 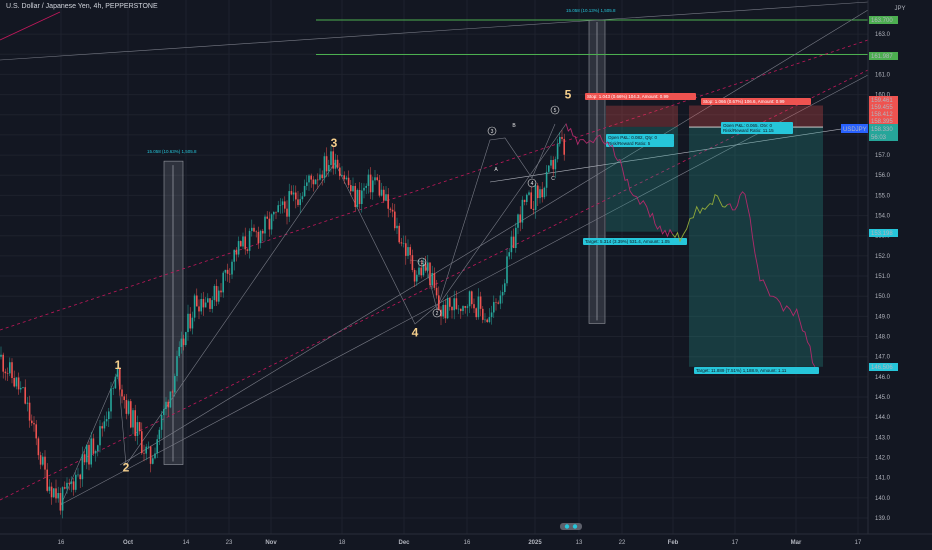 I want to click on time-tick: Nov, so click(x=271, y=543).